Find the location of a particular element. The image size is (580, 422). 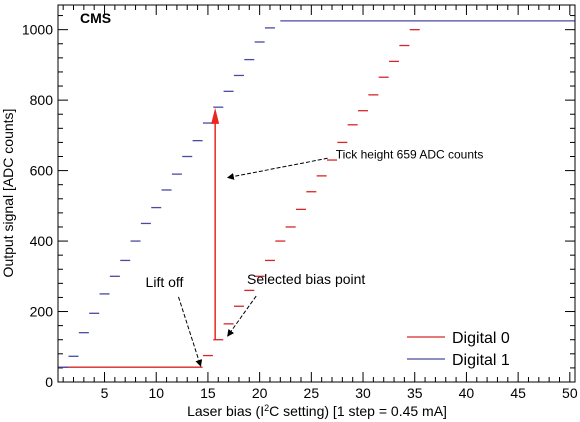

y-tick-label: 1000 is located at coordinates (37, 30).